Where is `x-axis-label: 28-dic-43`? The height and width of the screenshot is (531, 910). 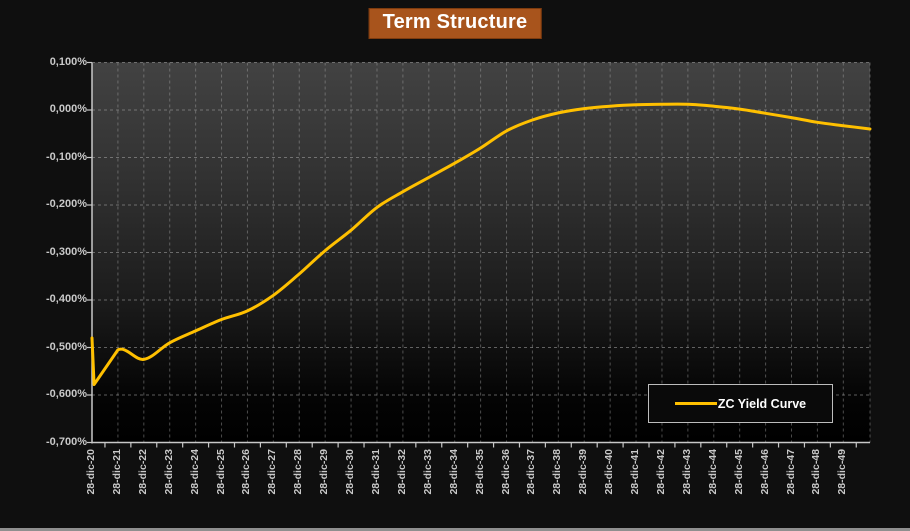
x-axis-label: 28-dic-43 is located at coordinates (686, 472).